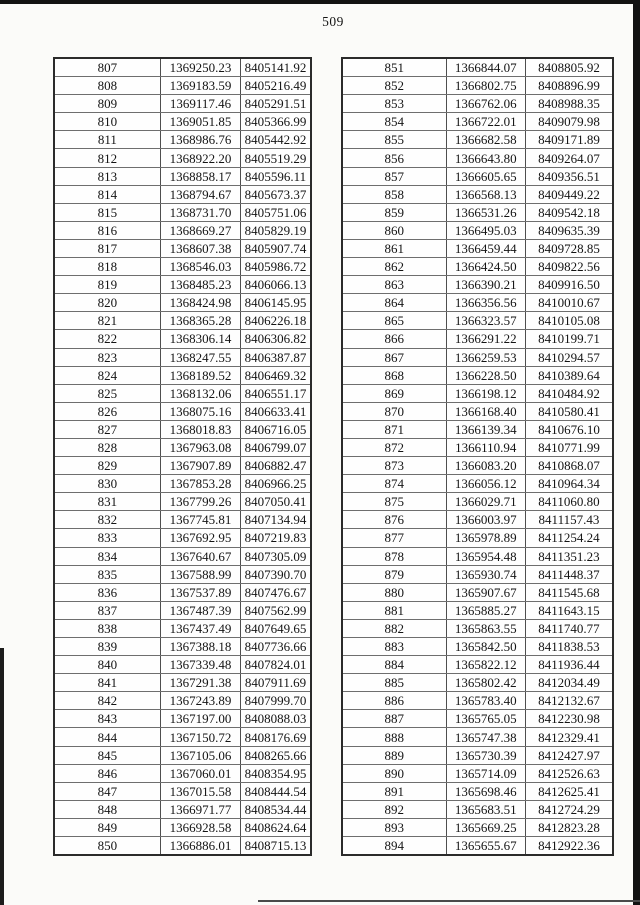  Describe the element at coordinates (569, 176) in the screenshot. I see `cell-coordinate-2: 8409356.51` at that location.